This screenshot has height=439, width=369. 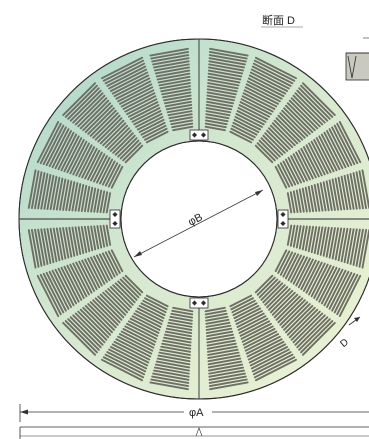 What do you see at coordinates (194, 432) in the screenshot?
I see `frame-edge` at bounding box center [194, 432].